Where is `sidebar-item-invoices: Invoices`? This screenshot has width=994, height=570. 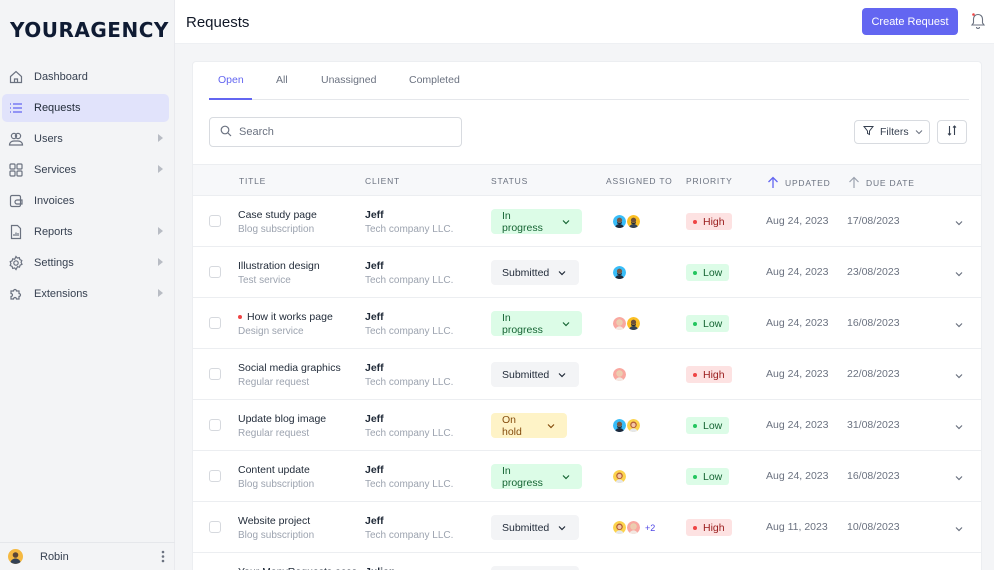
sidebar-item-invoices: Invoices is located at coordinates (85, 201).